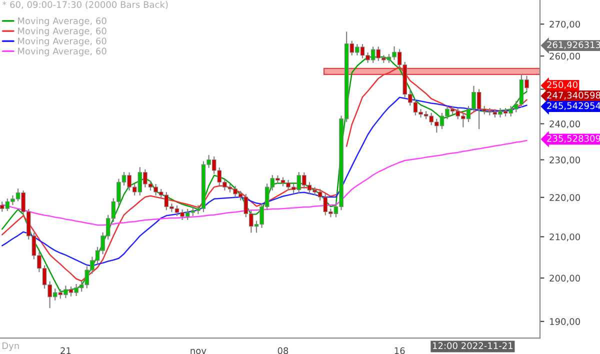 Image resolution: width=600 pixels, height=354 pixels. I want to click on chart-title: * 60, 09:00-17:30 (20000 Bars Back), so click(85, 5).